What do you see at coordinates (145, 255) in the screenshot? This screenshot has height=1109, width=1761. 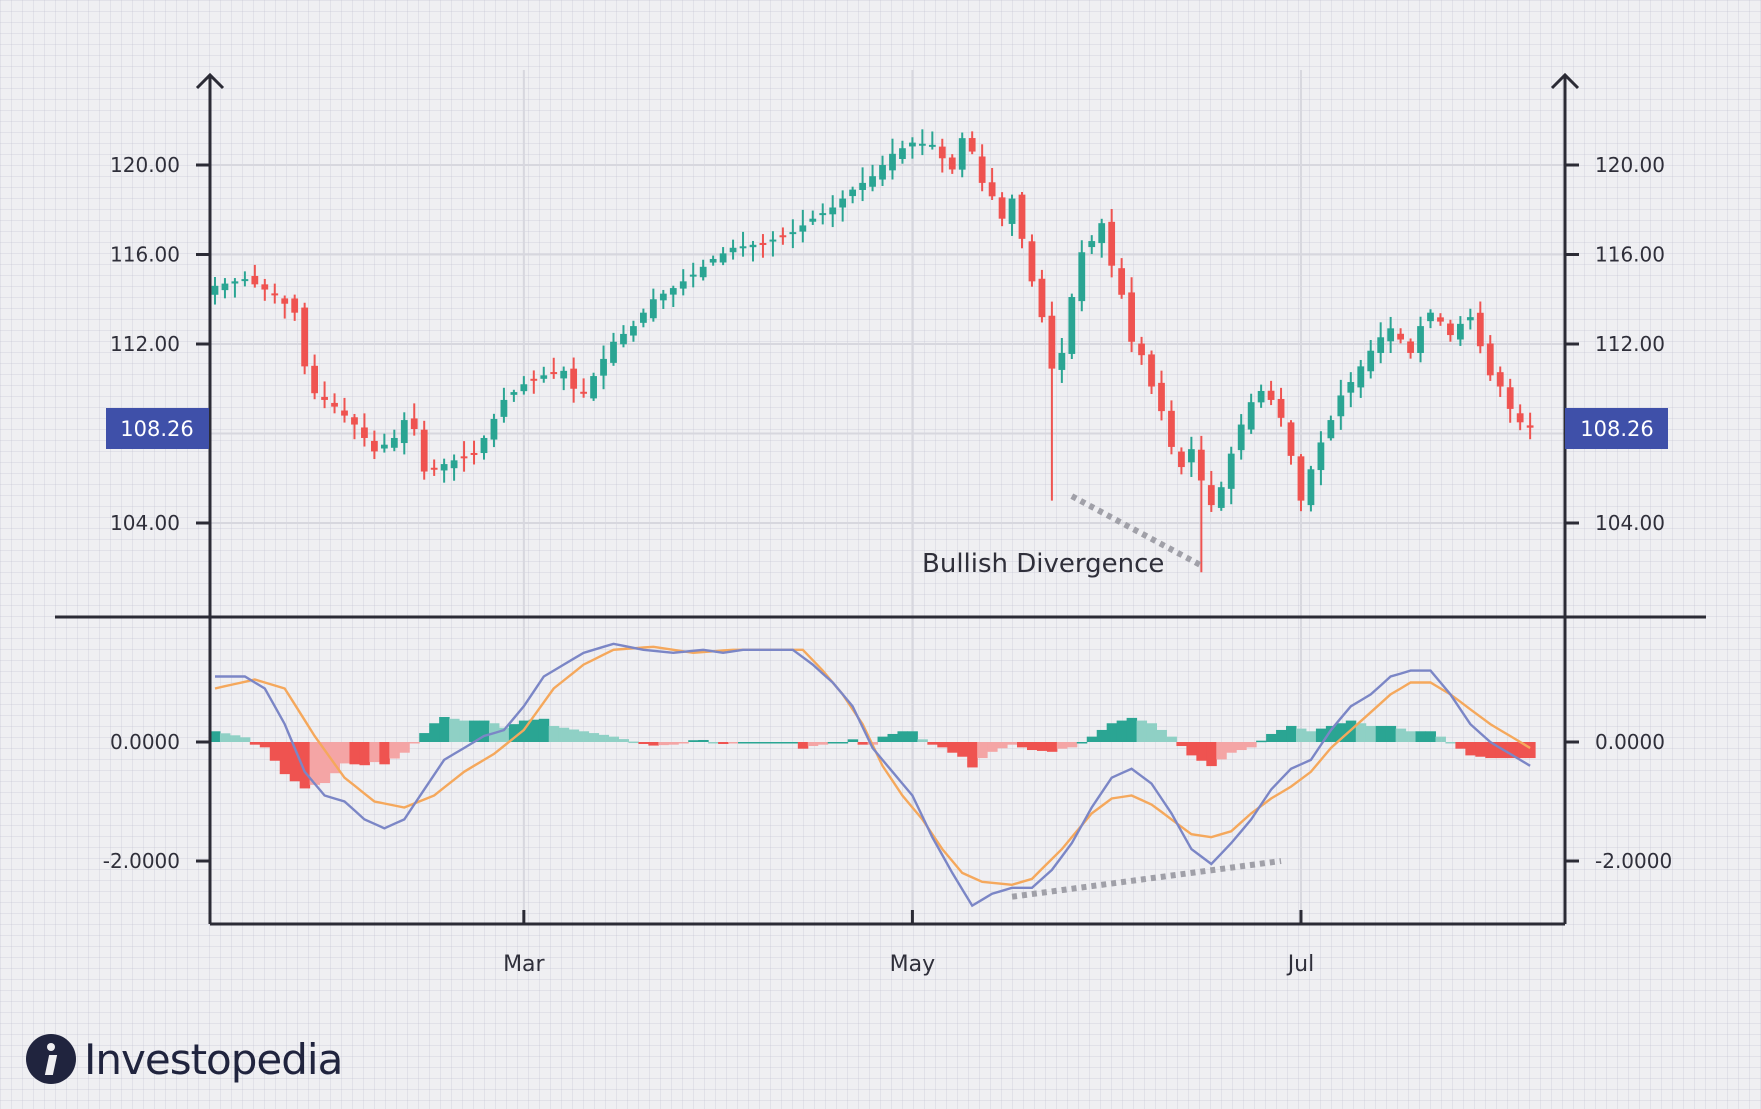 I see `price-tick-label-left: 116.00` at bounding box center [145, 255].